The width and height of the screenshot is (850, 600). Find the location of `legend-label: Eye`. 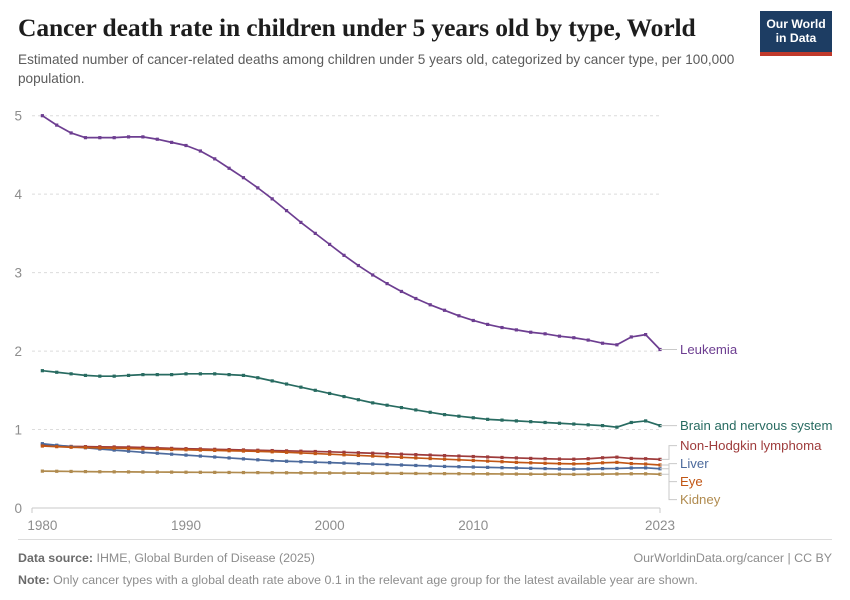

legend-label: Eye is located at coordinates (691, 481).